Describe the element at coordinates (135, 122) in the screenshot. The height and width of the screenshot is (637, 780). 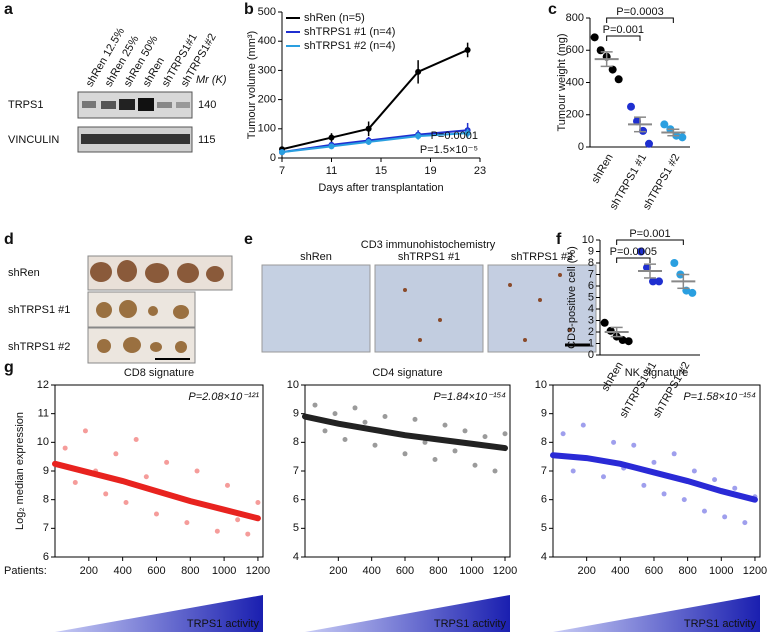
I see `blot-image` at that location.